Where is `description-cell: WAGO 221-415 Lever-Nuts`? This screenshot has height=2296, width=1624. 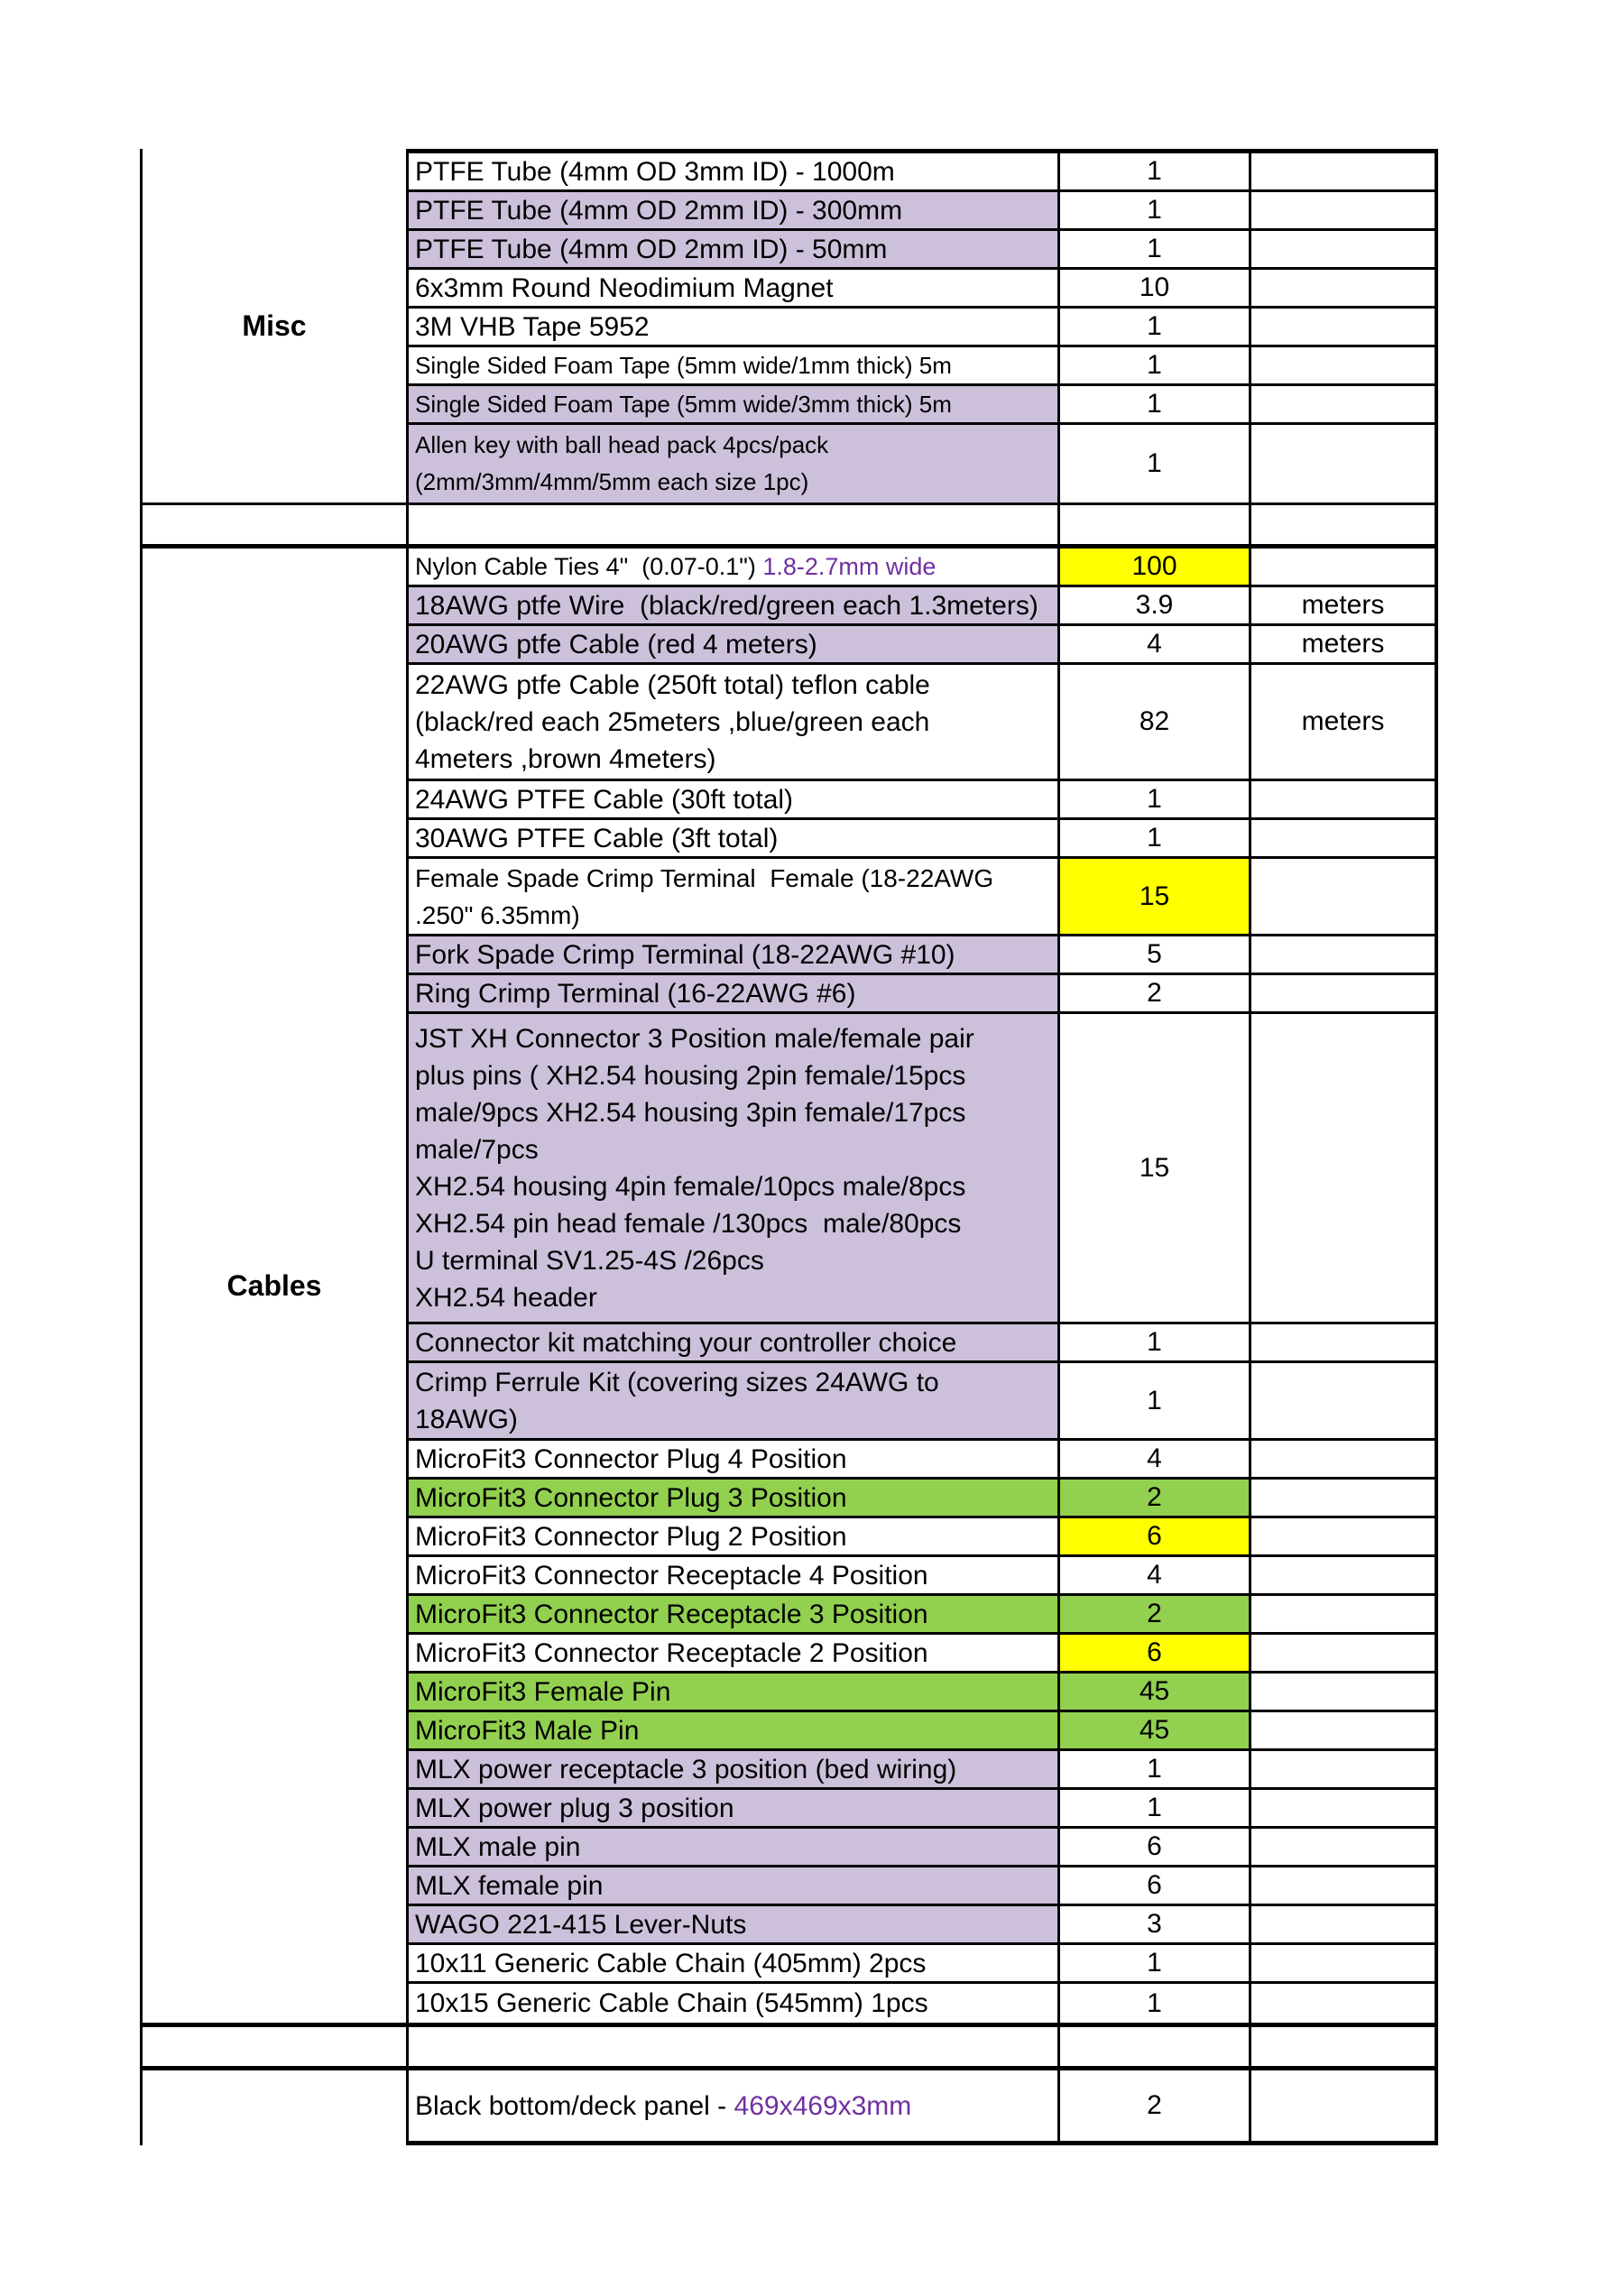 description-cell: WAGO 221-415 Lever-Nuts is located at coordinates (732, 1924).